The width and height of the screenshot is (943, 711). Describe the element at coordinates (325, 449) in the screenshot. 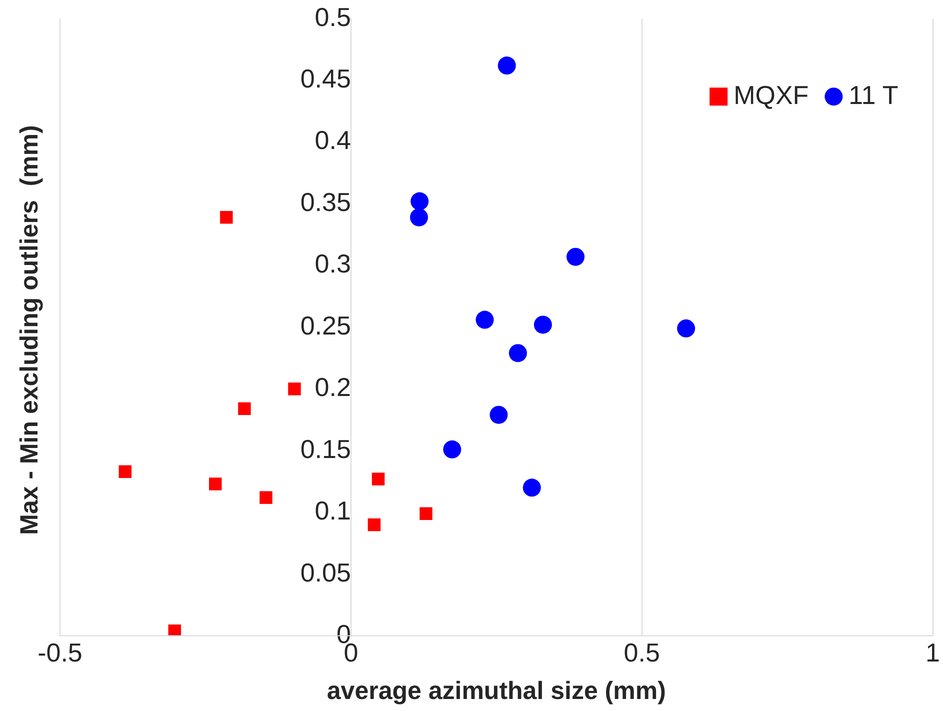

I see `y-tick-label: 0.15` at that location.